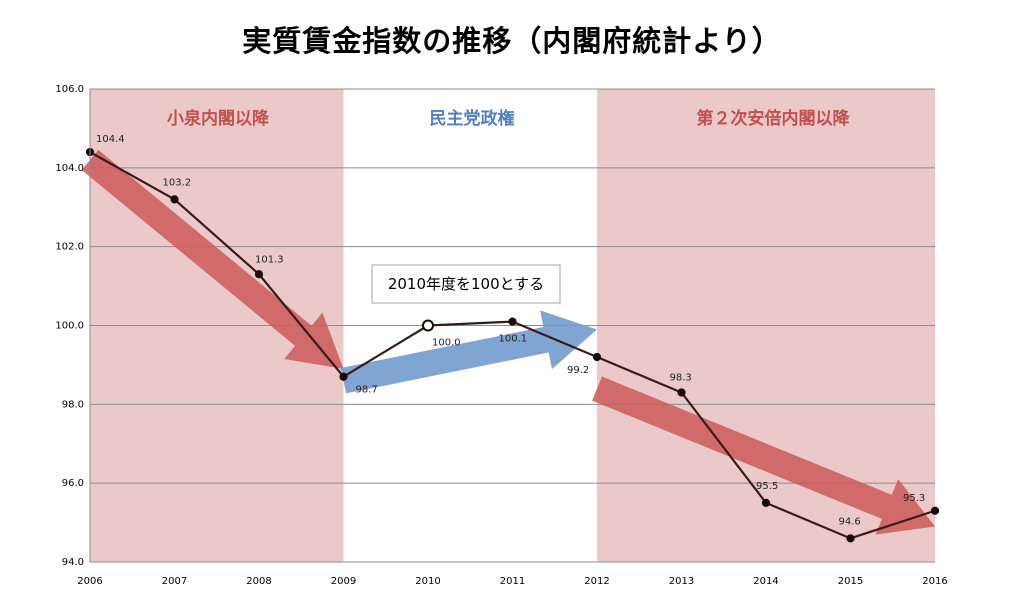 The height and width of the screenshot is (597, 1024). What do you see at coordinates (914, 498) in the screenshot?
I see `data-label: 95.3` at bounding box center [914, 498].